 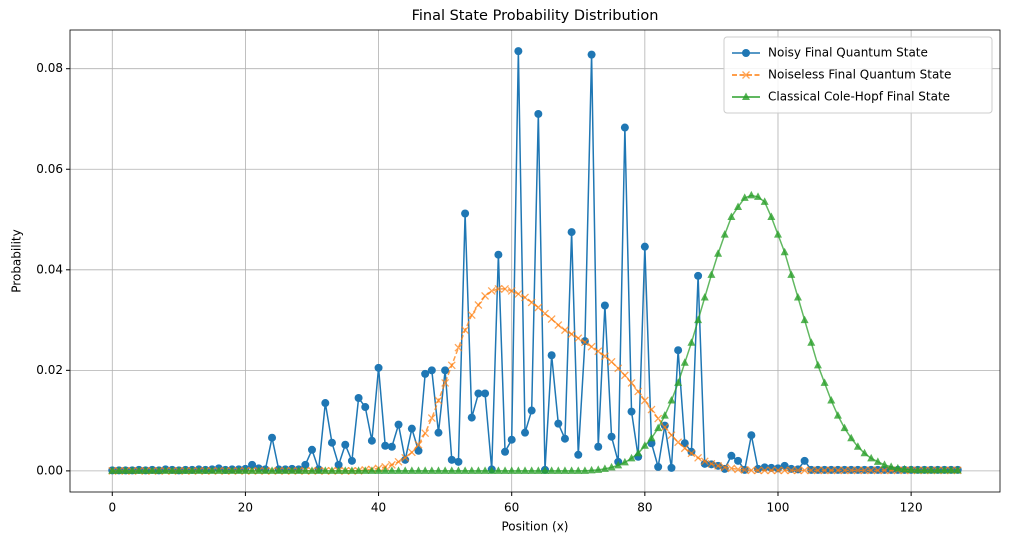 What do you see at coordinates (49, 370) in the screenshot?
I see `y-tick-label: 0.02` at bounding box center [49, 370].